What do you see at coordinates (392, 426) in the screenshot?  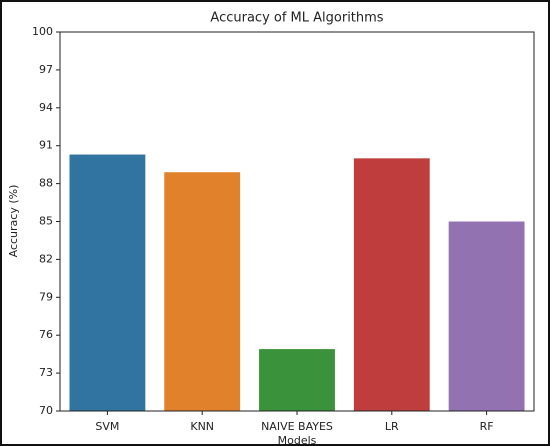 I see `x-tick-label: LR` at bounding box center [392, 426].